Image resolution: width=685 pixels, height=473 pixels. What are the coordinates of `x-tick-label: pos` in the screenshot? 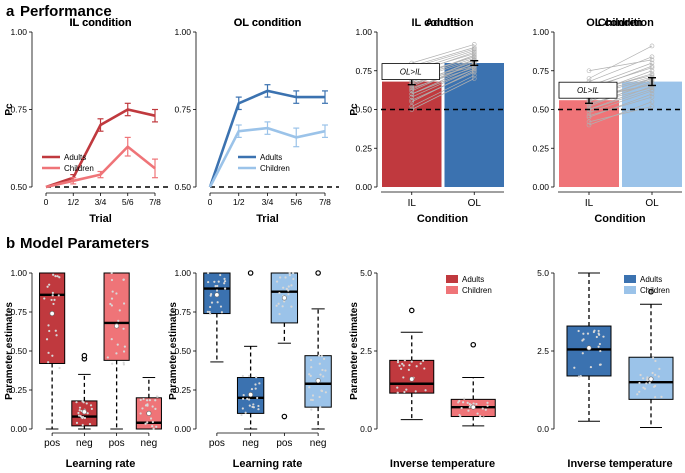 It's located at (117, 443).